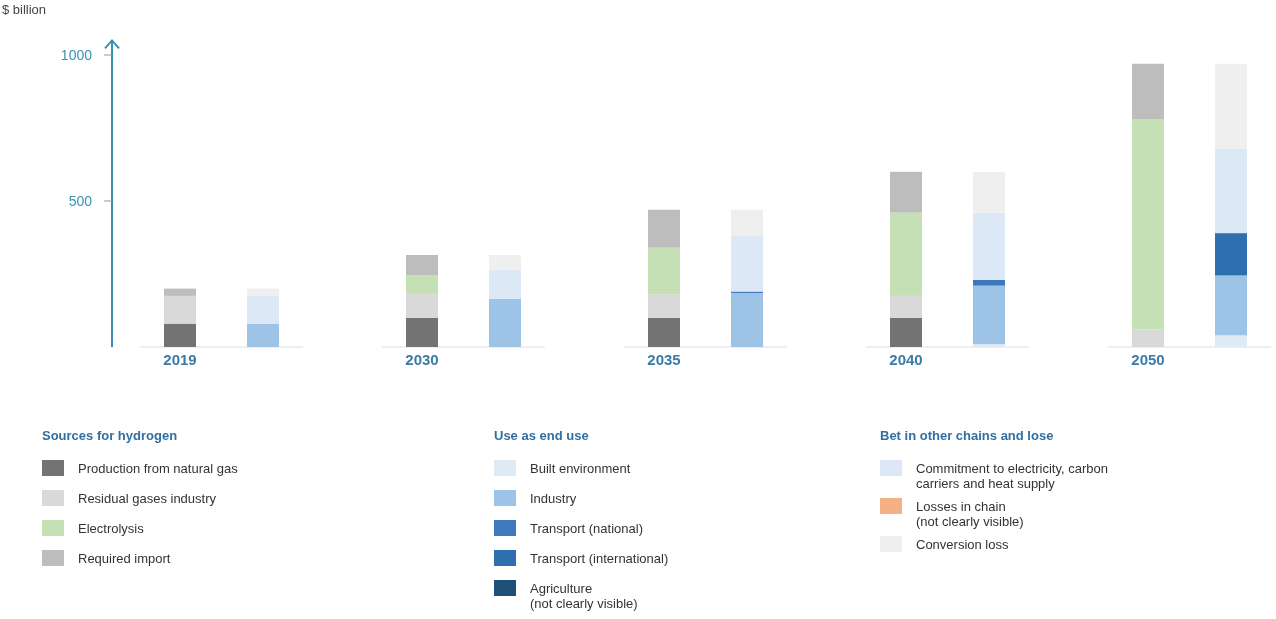  What do you see at coordinates (110, 435) in the screenshot?
I see `source-note: Sources for hydrogen` at bounding box center [110, 435].